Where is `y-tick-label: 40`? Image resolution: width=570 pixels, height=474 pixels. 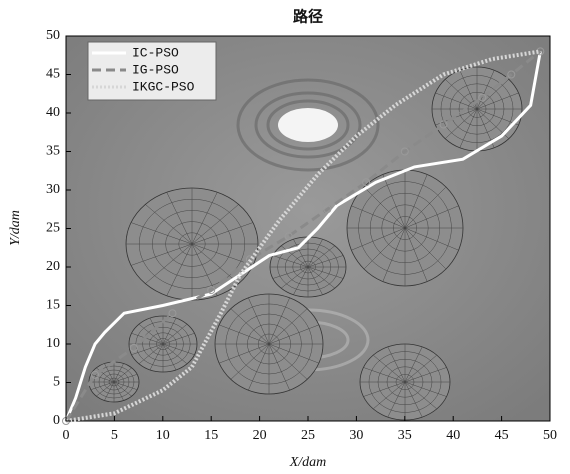
y-tick-label: 40 is located at coordinates (53, 112).